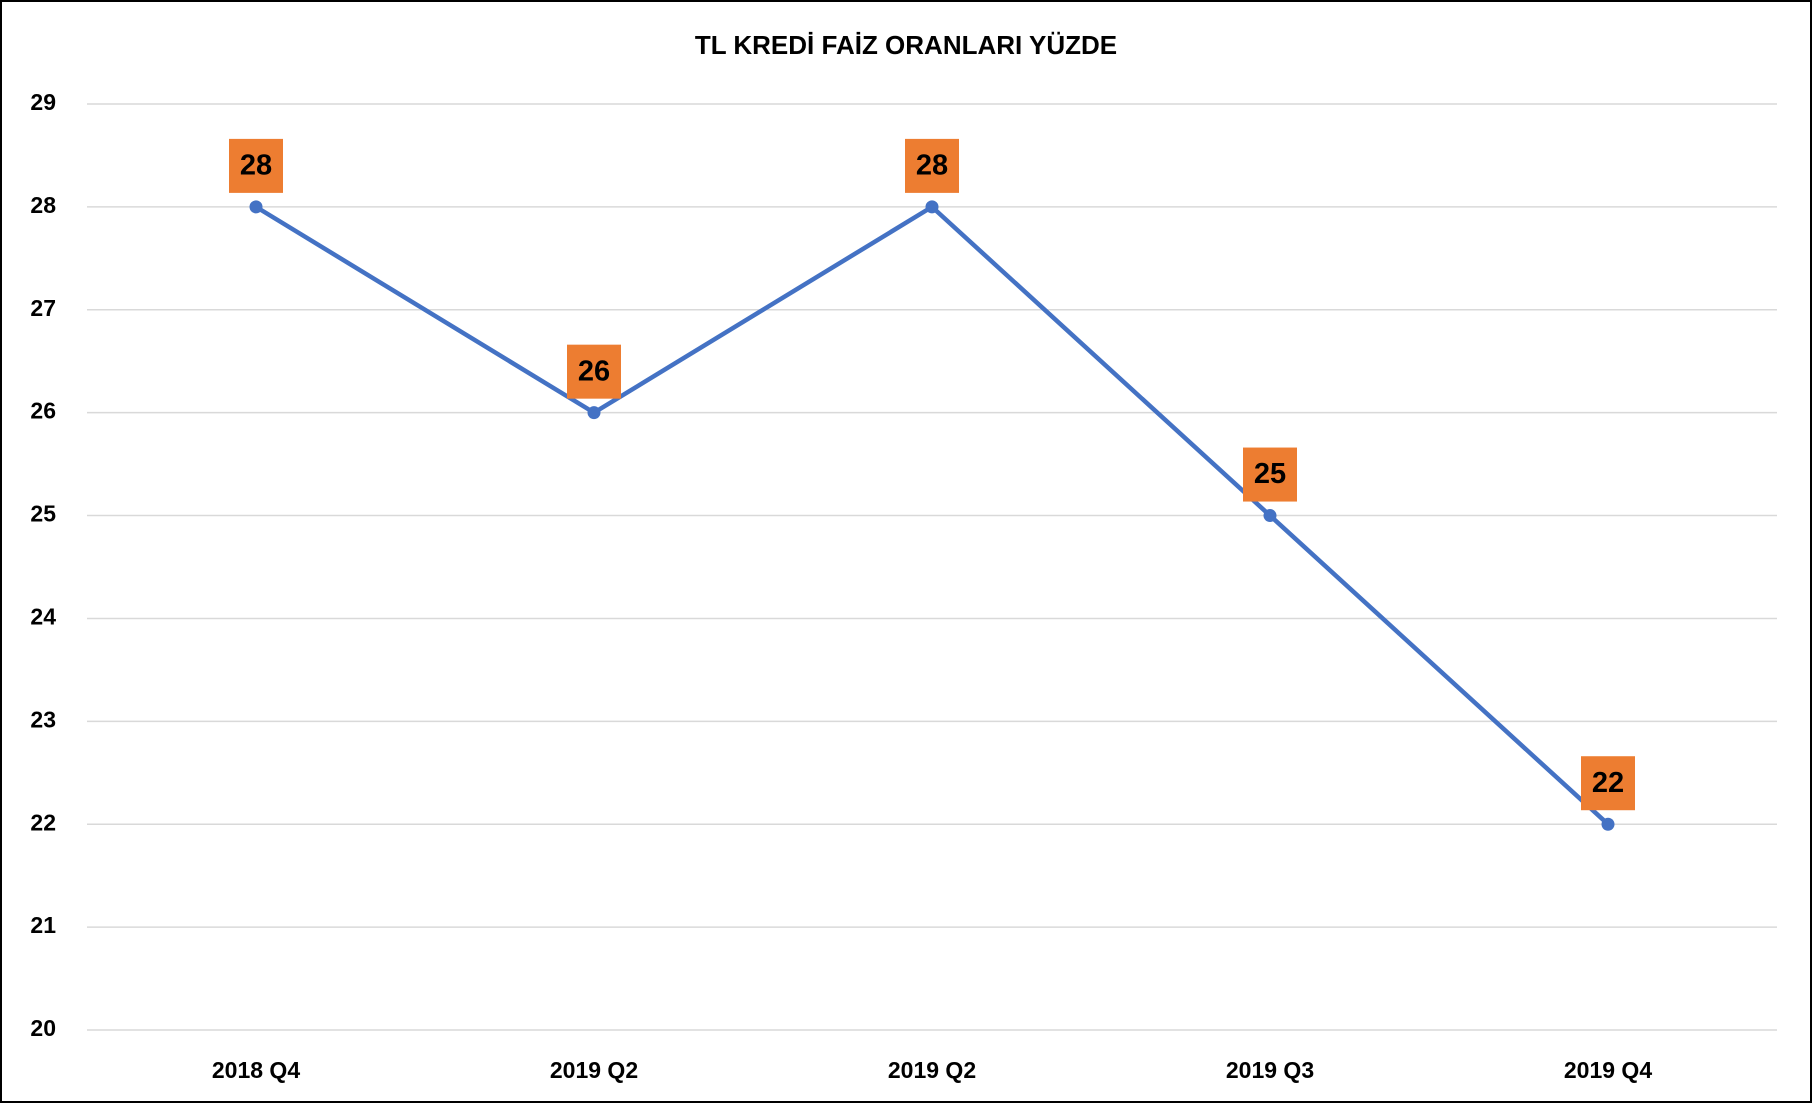 The image size is (1812, 1103). I want to click on y-tick-label: 24, so click(43, 617).